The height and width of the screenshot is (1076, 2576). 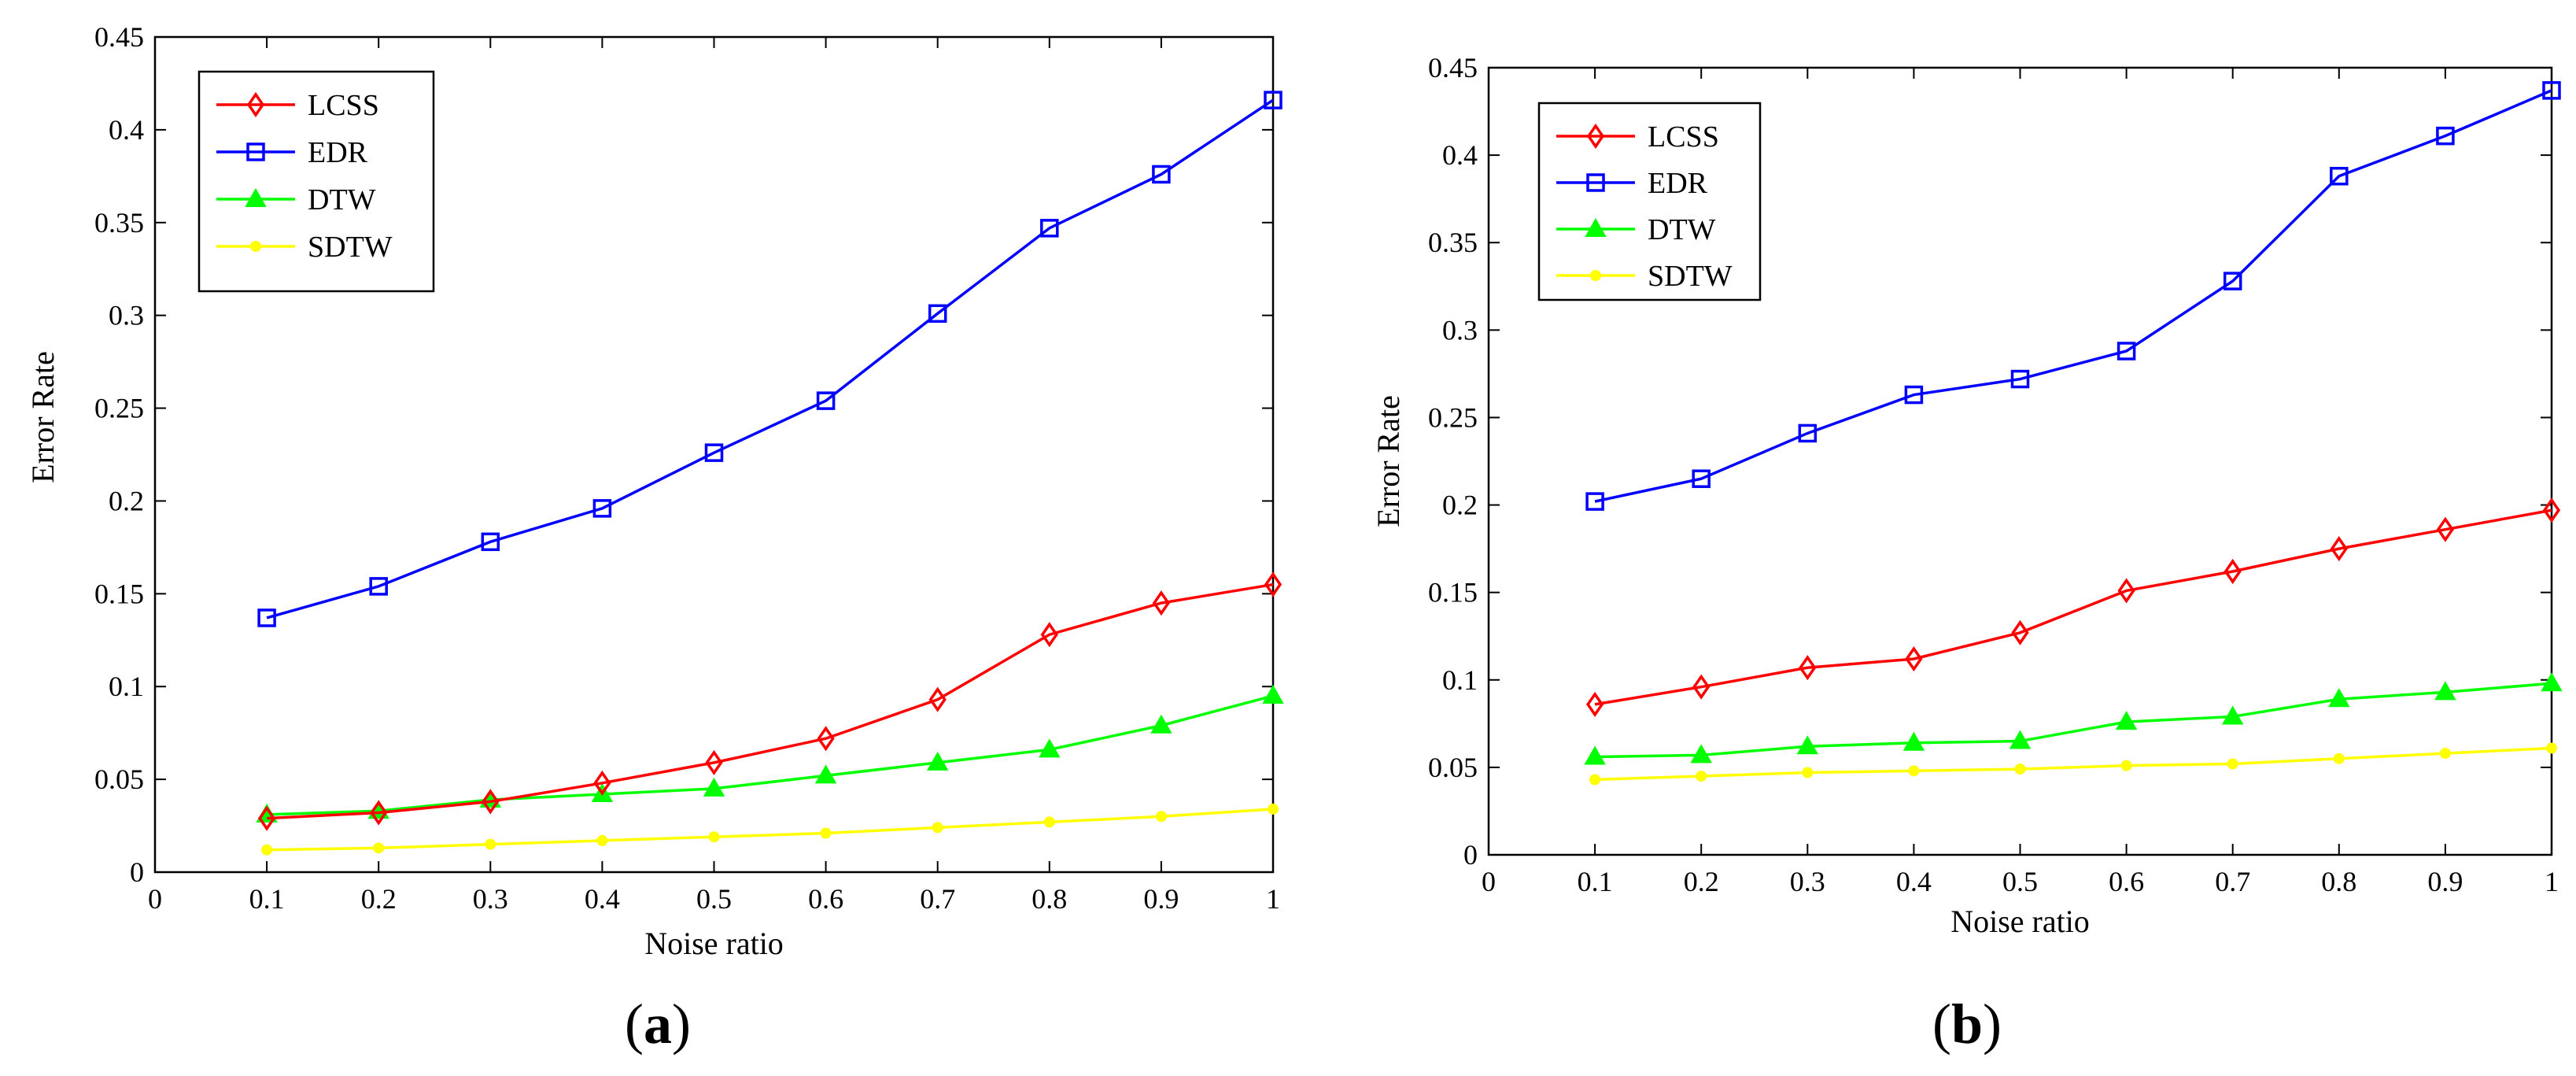 What do you see at coordinates (119, 37) in the screenshot?
I see `y-tick-label: 0.45` at bounding box center [119, 37].